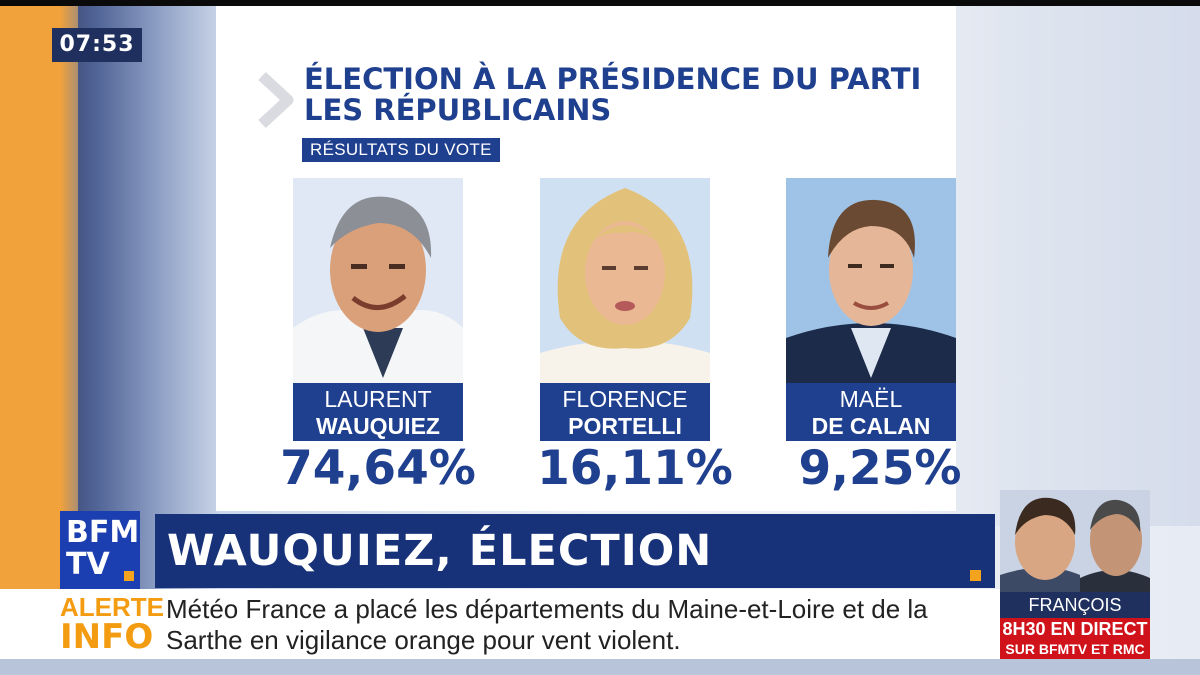 This screenshot has height=675, width=1200. What do you see at coordinates (401, 150) in the screenshot?
I see `graphic-subtitle: RÉSULTATS DU VOTE` at bounding box center [401, 150].